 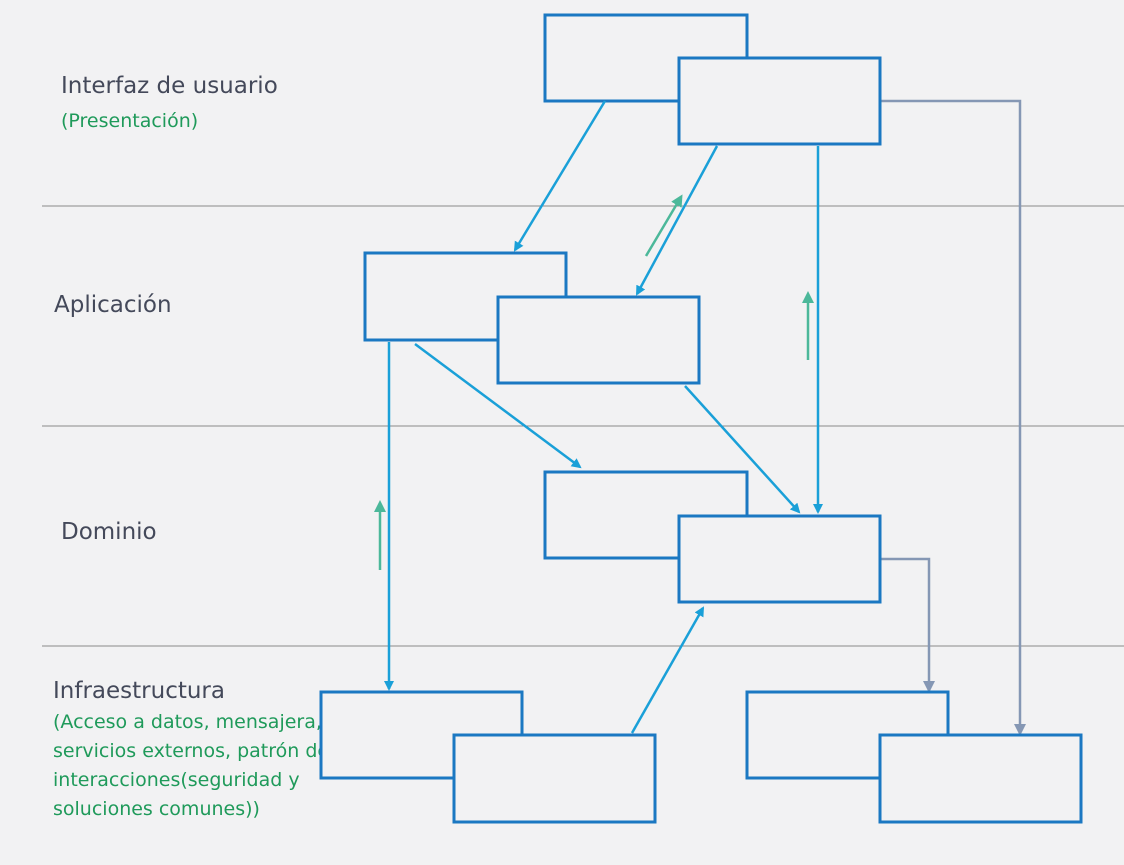 What do you see at coordinates (663, 225) in the screenshot?
I see `flow-up-arrow` at bounding box center [663, 225].